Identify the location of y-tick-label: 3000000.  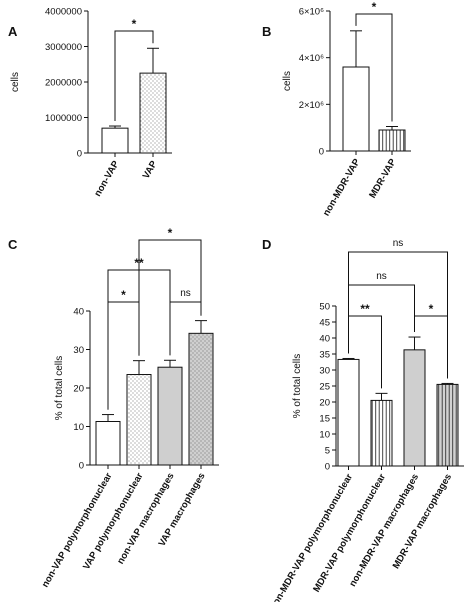
(63, 47).